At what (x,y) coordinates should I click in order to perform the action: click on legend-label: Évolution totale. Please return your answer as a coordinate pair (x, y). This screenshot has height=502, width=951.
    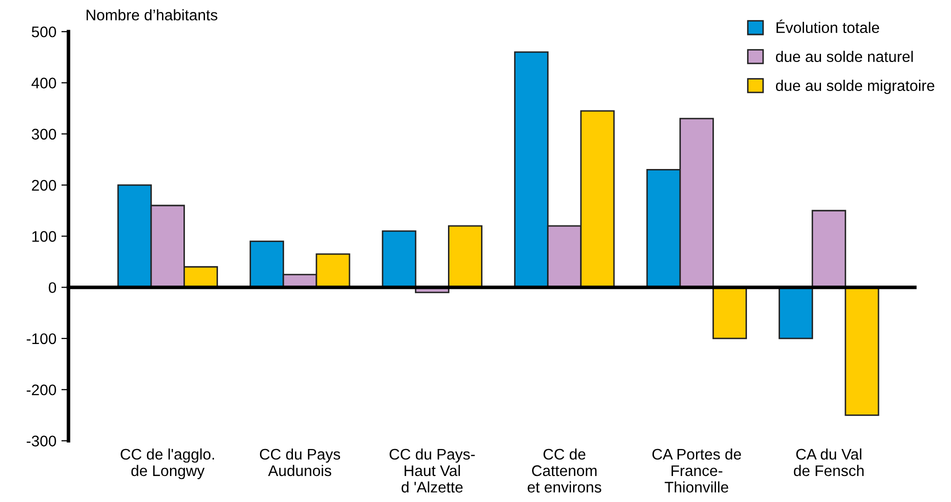
    Looking at the image, I should click on (828, 27).